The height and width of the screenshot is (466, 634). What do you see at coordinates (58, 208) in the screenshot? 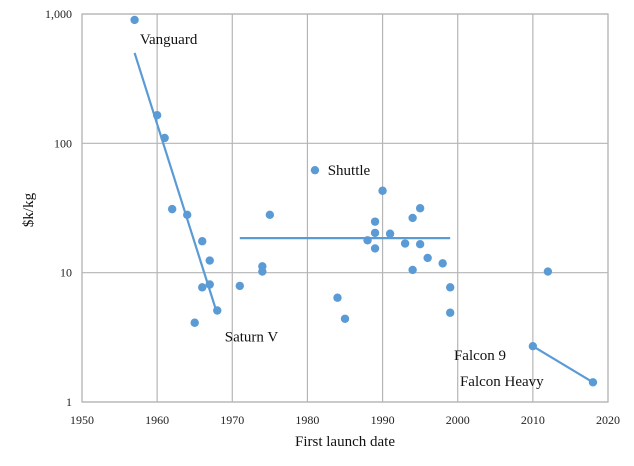
I see `y-tick-labels: 1 10 100 1,000` at bounding box center [58, 208].